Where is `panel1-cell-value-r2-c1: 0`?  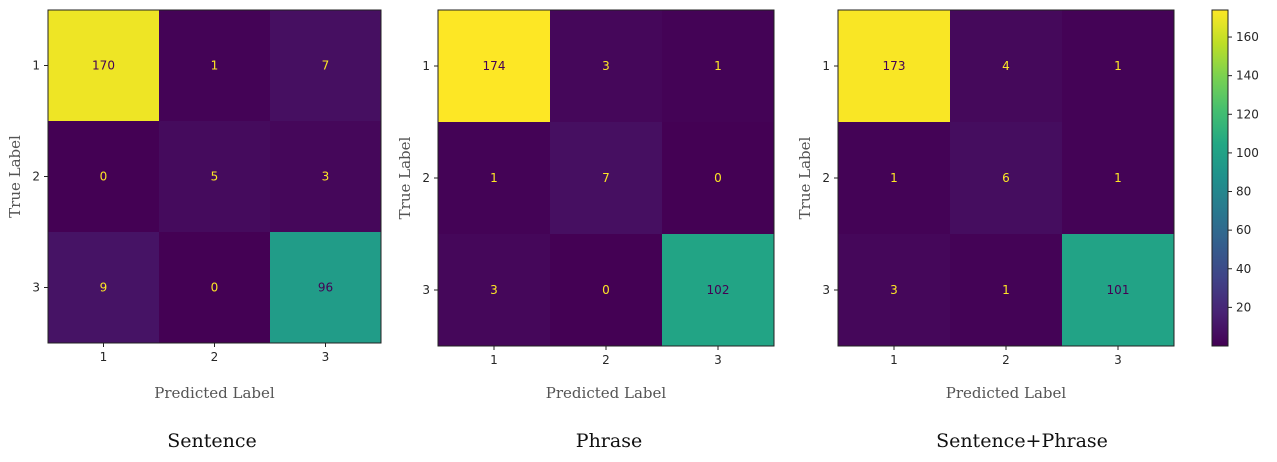
panel1-cell-value-r2-c1: 0 is located at coordinates (104, 177).